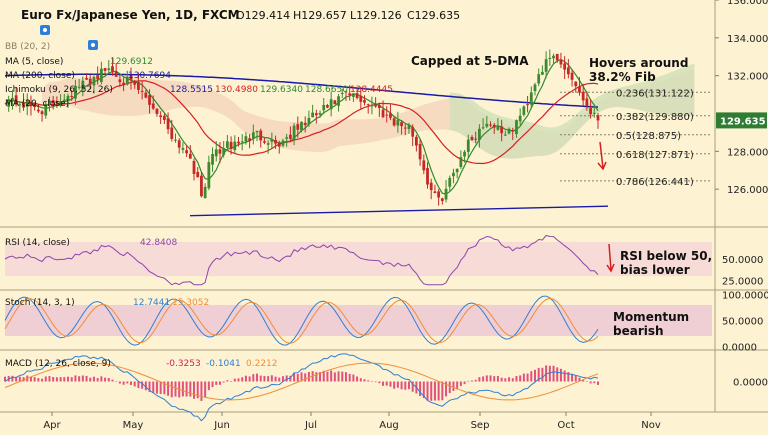 The height and width of the screenshot is (435, 768). I want to click on stoch-d-value: 15.3052, so click(190, 303).